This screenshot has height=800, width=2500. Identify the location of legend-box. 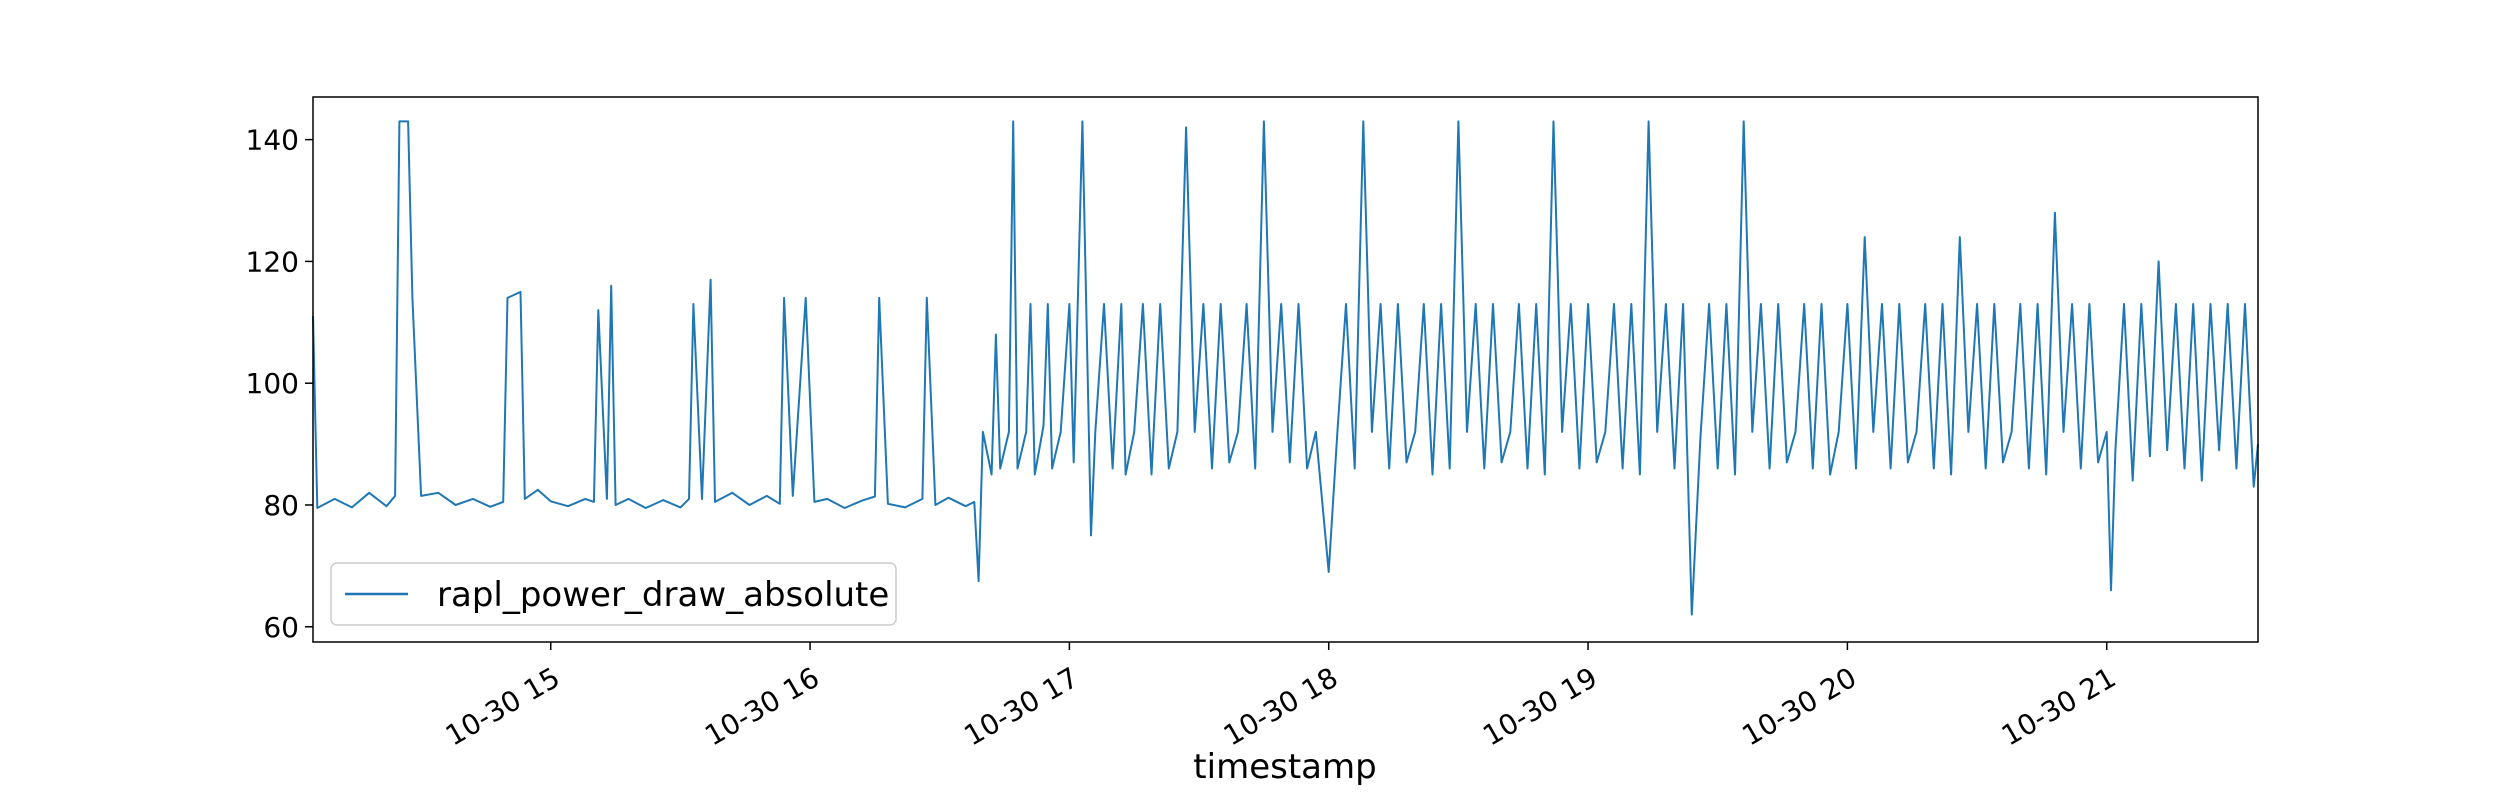
(613, 594).